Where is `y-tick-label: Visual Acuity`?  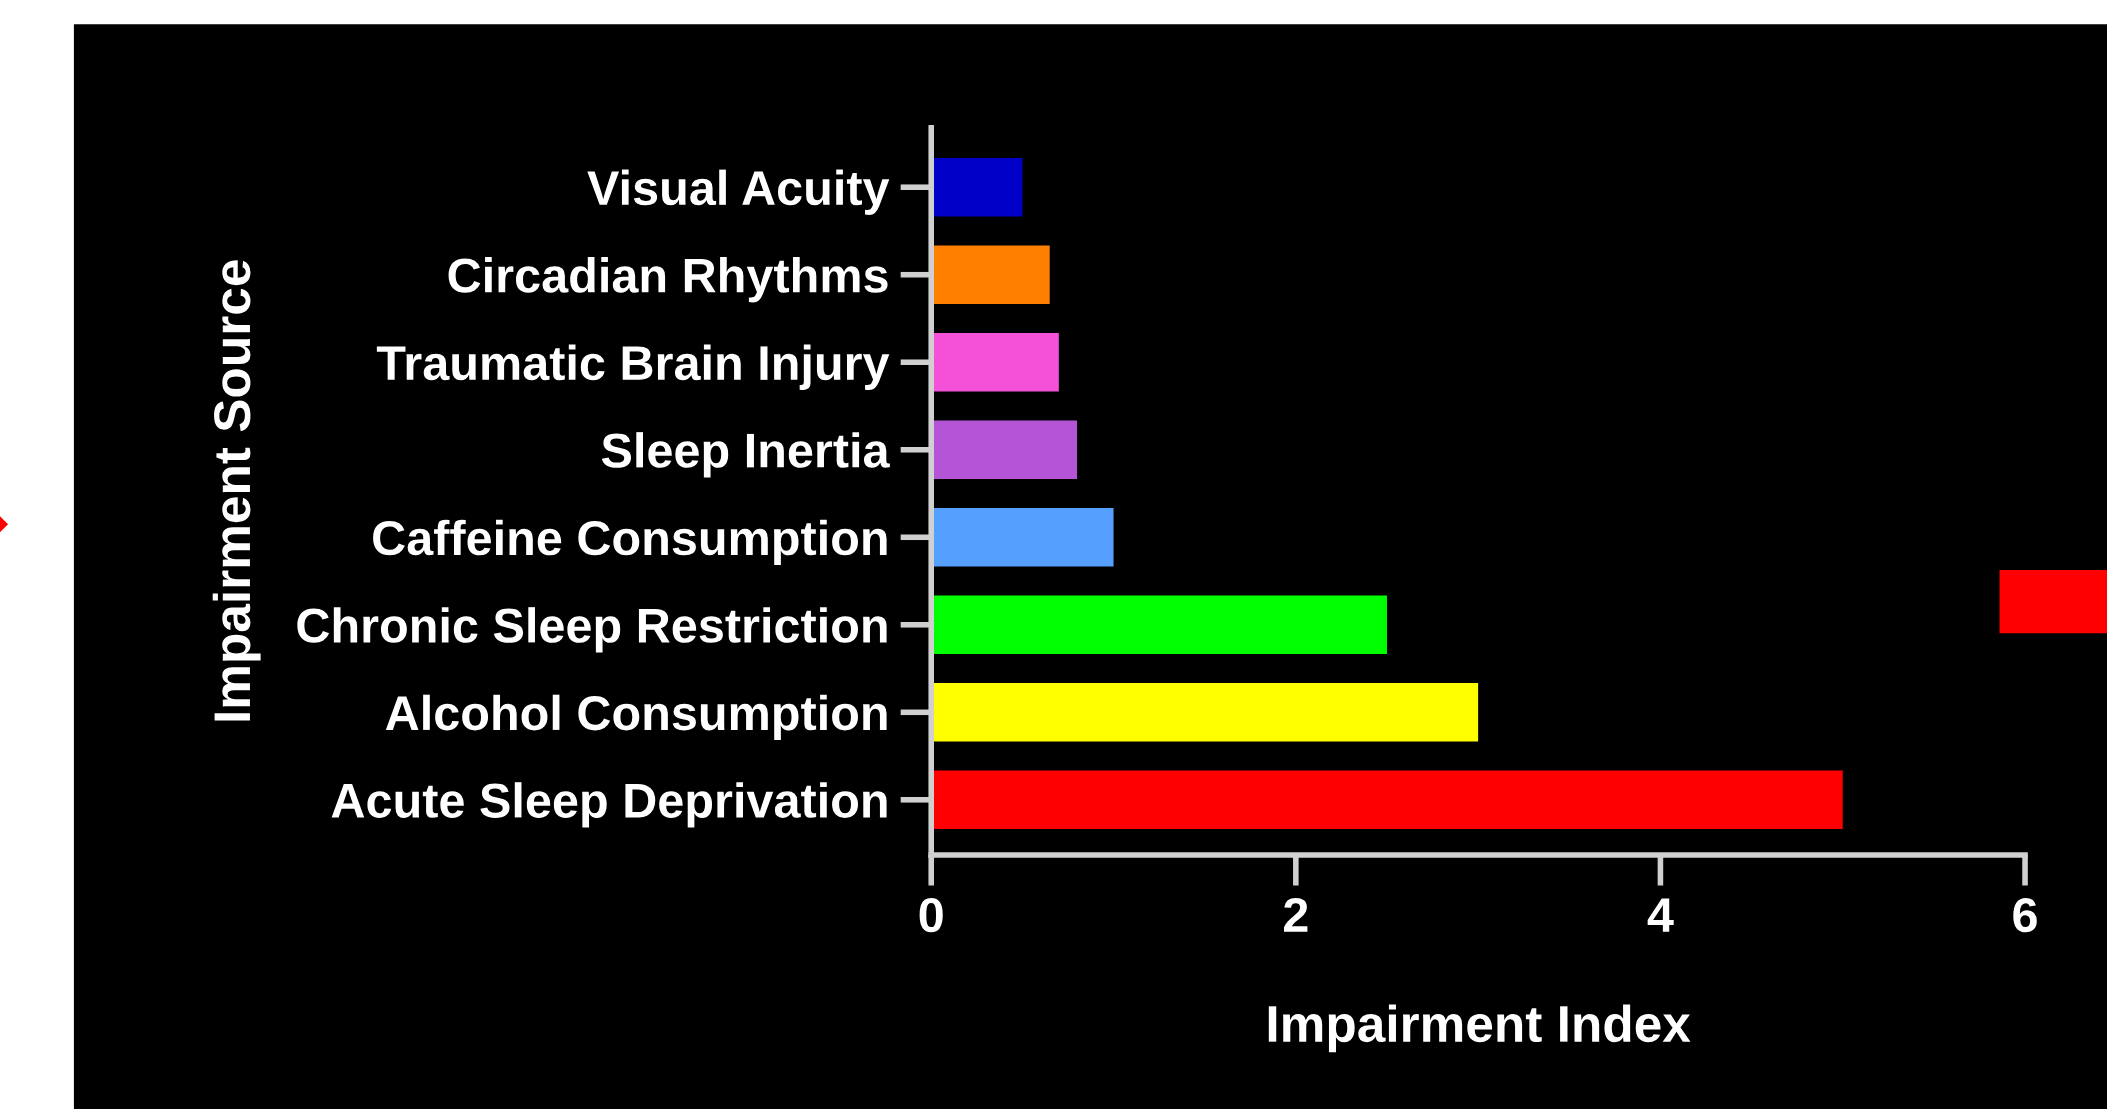 y-tick-label: Visual Acuity is located at coordinates (738, 192).